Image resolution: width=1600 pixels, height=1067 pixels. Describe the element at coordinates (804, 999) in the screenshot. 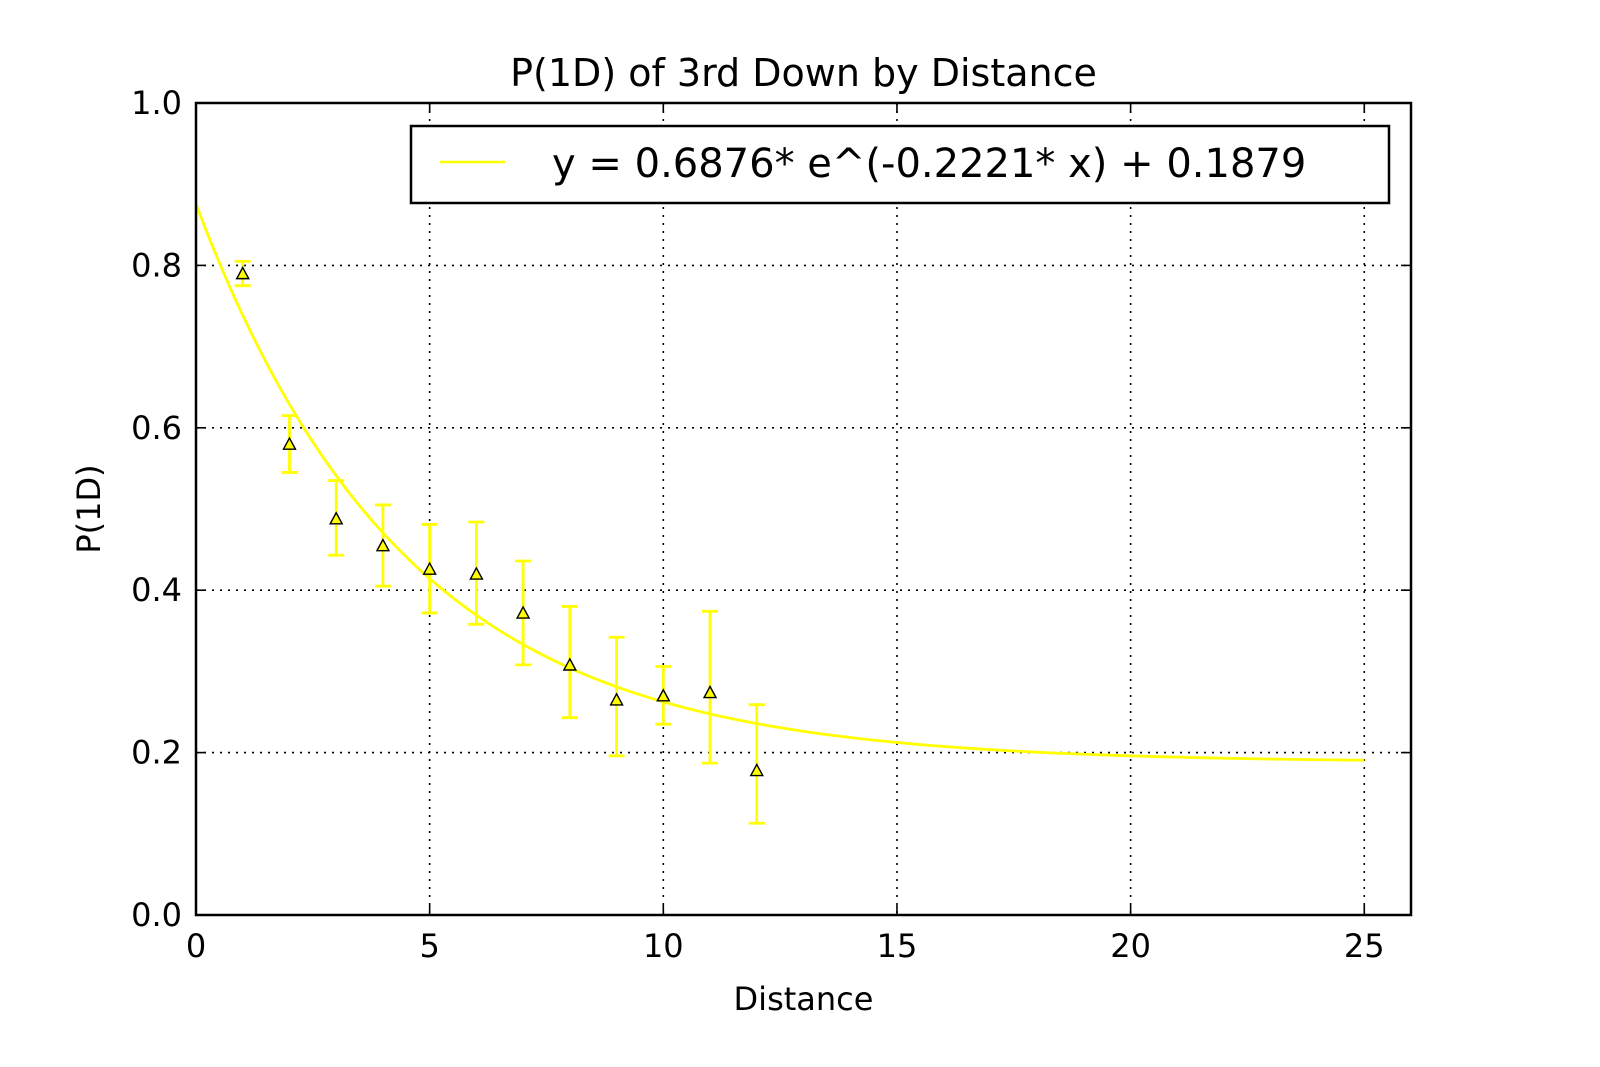

I see `x-axis-label: Distance` at that location.